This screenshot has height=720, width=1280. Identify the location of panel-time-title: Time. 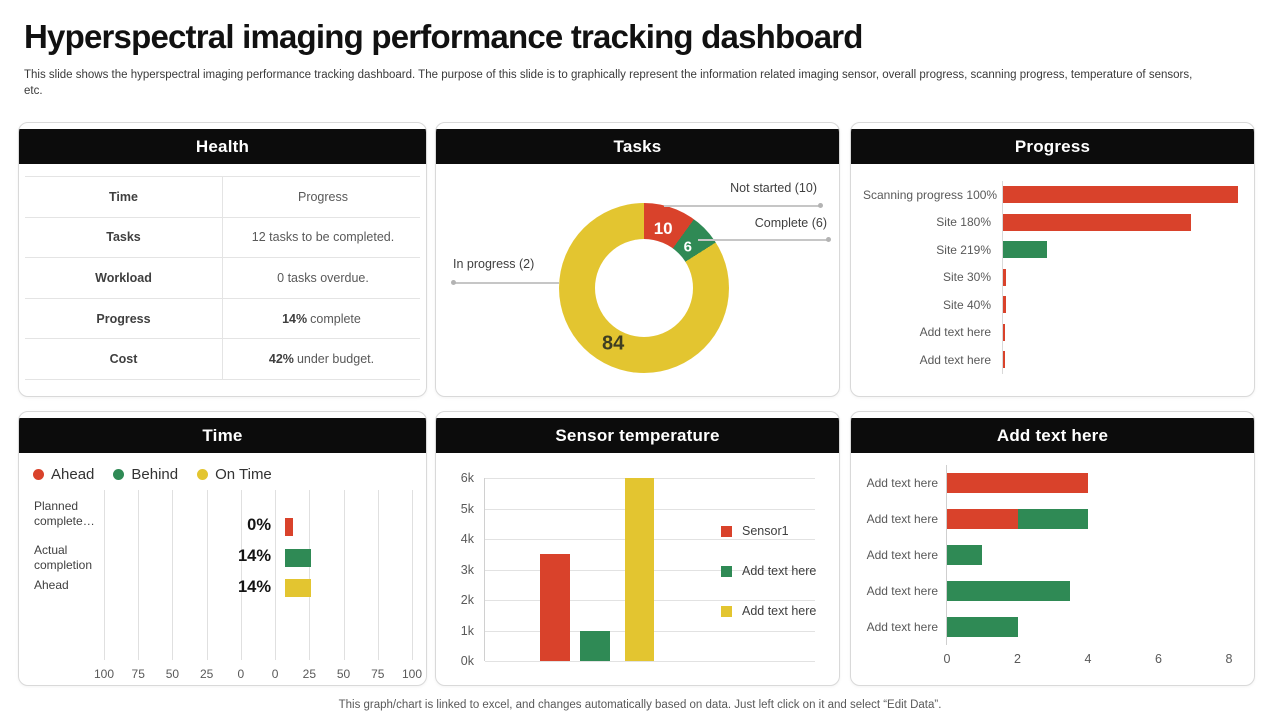
(222, 435).